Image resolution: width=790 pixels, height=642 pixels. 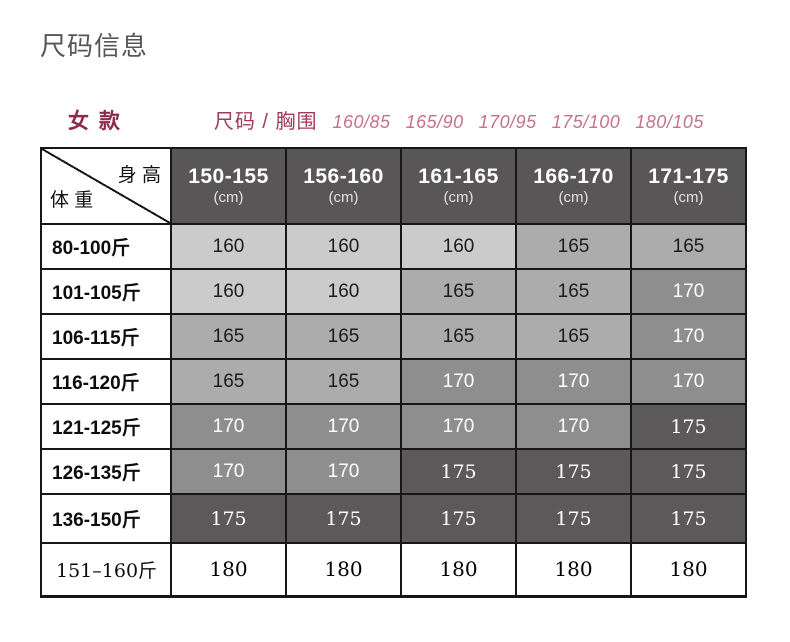 I want to click on table-row: 126-135斤 170 170 175 175 175, so click(x=393, y=471).